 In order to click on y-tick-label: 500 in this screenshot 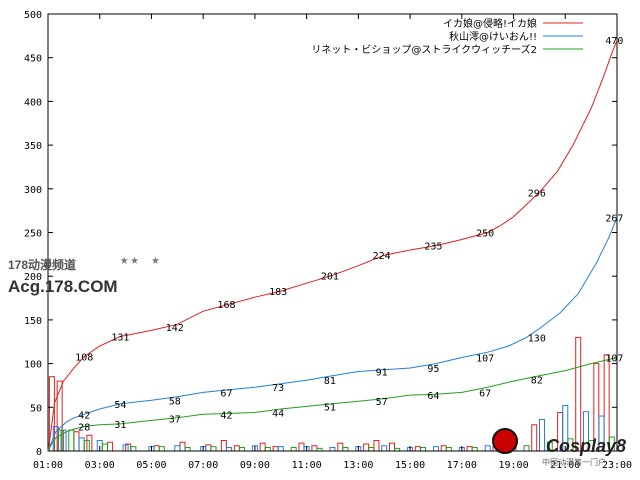, I will do `click(33, 15)`.